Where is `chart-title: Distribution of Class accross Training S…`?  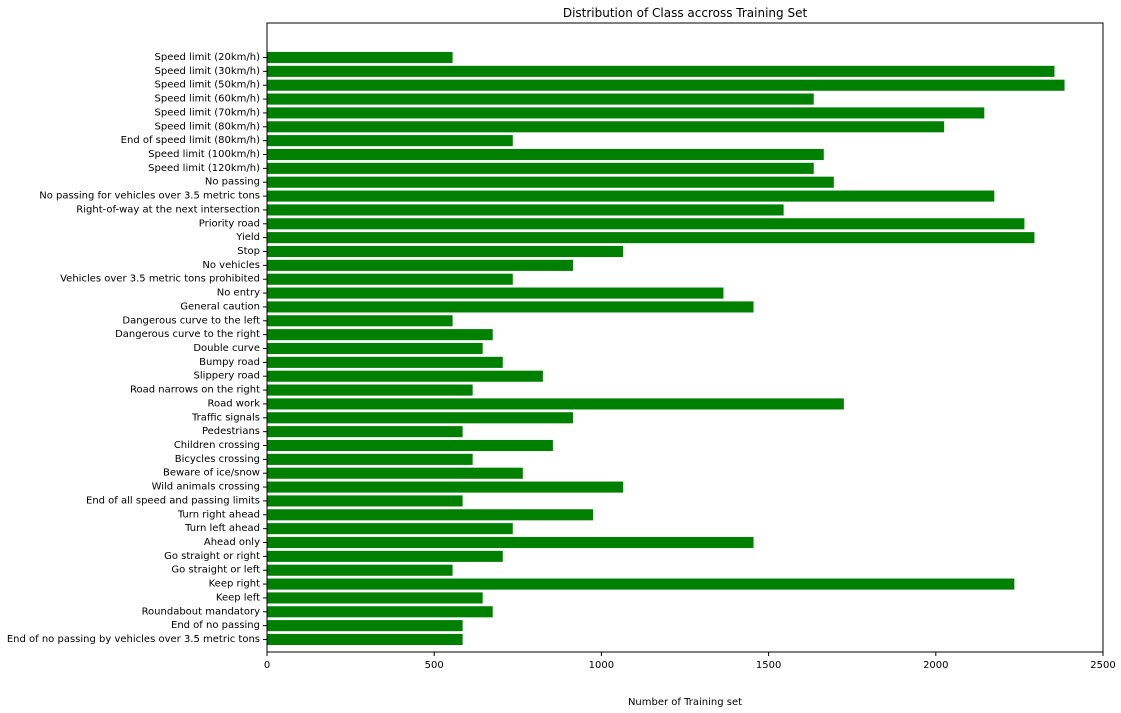 chart-title: Distribution of Class accross Training S… is located at coordinates (685, 13).